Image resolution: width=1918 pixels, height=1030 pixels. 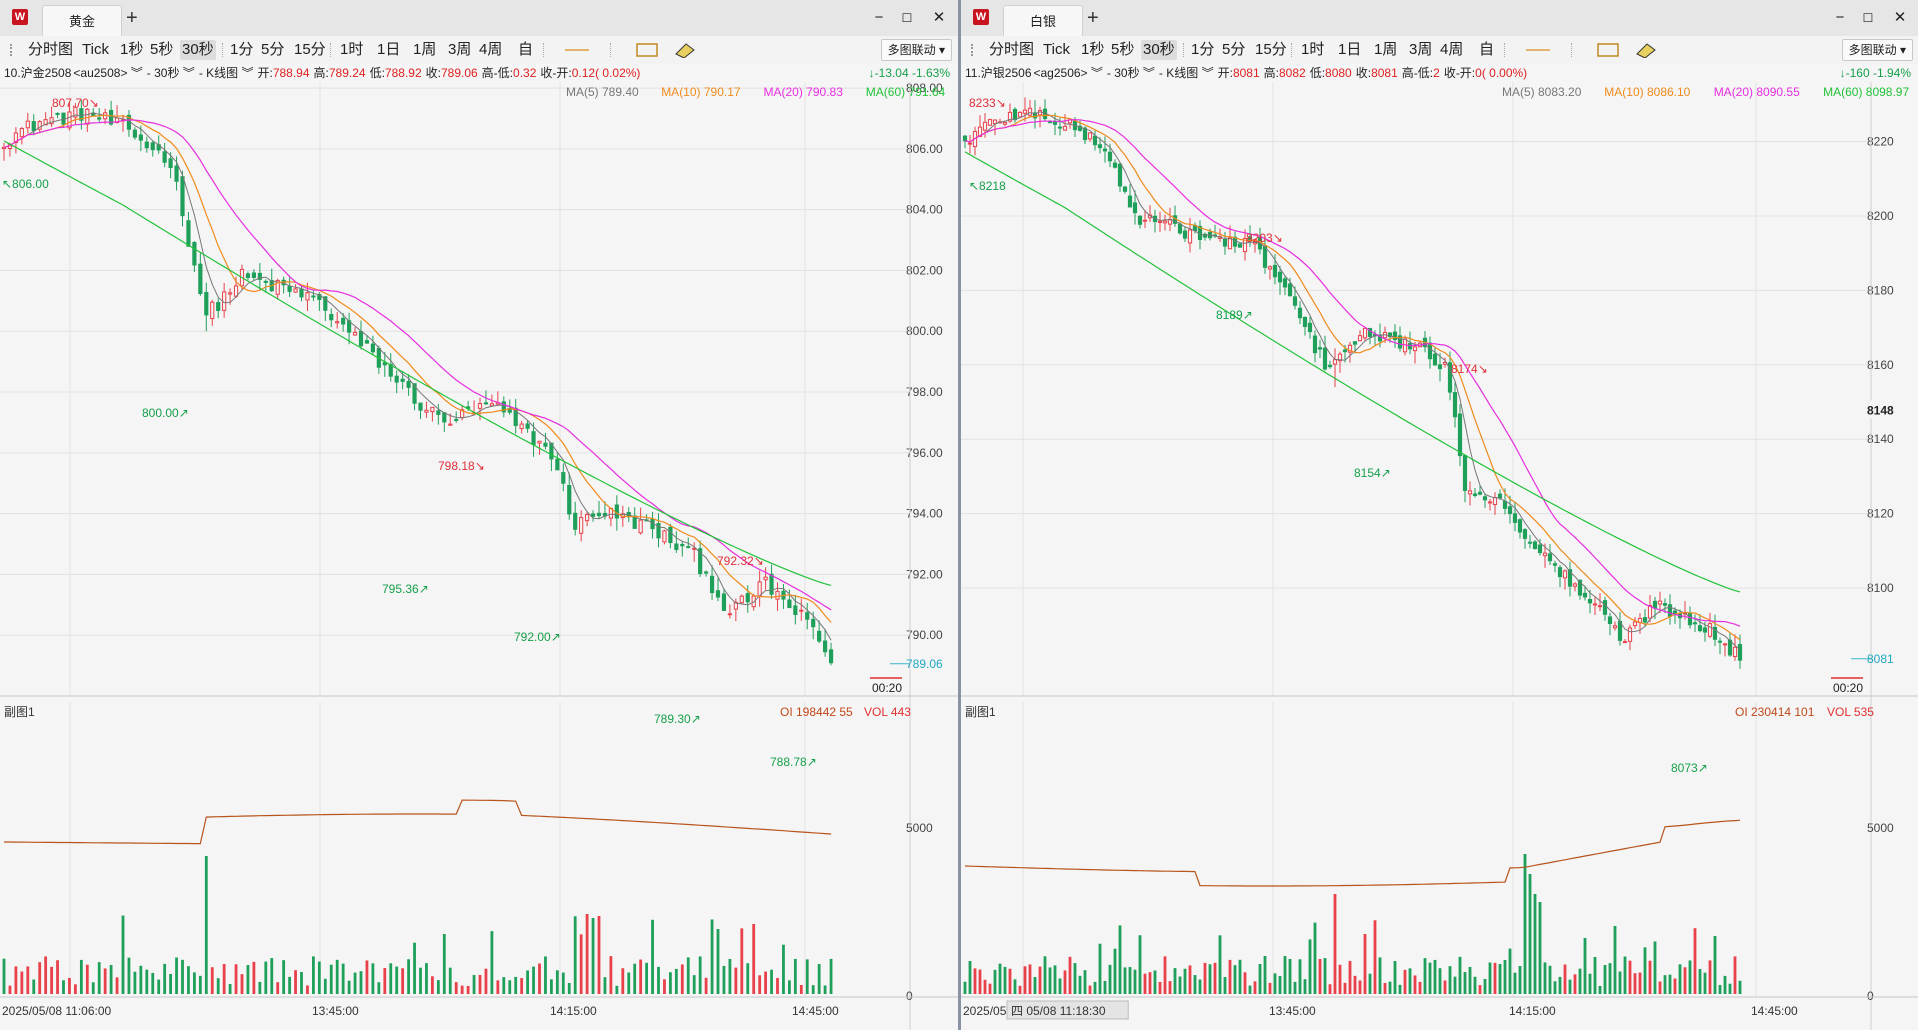 I want to click on peak-annotation: 798.18↘, so click(x=461, y=466).